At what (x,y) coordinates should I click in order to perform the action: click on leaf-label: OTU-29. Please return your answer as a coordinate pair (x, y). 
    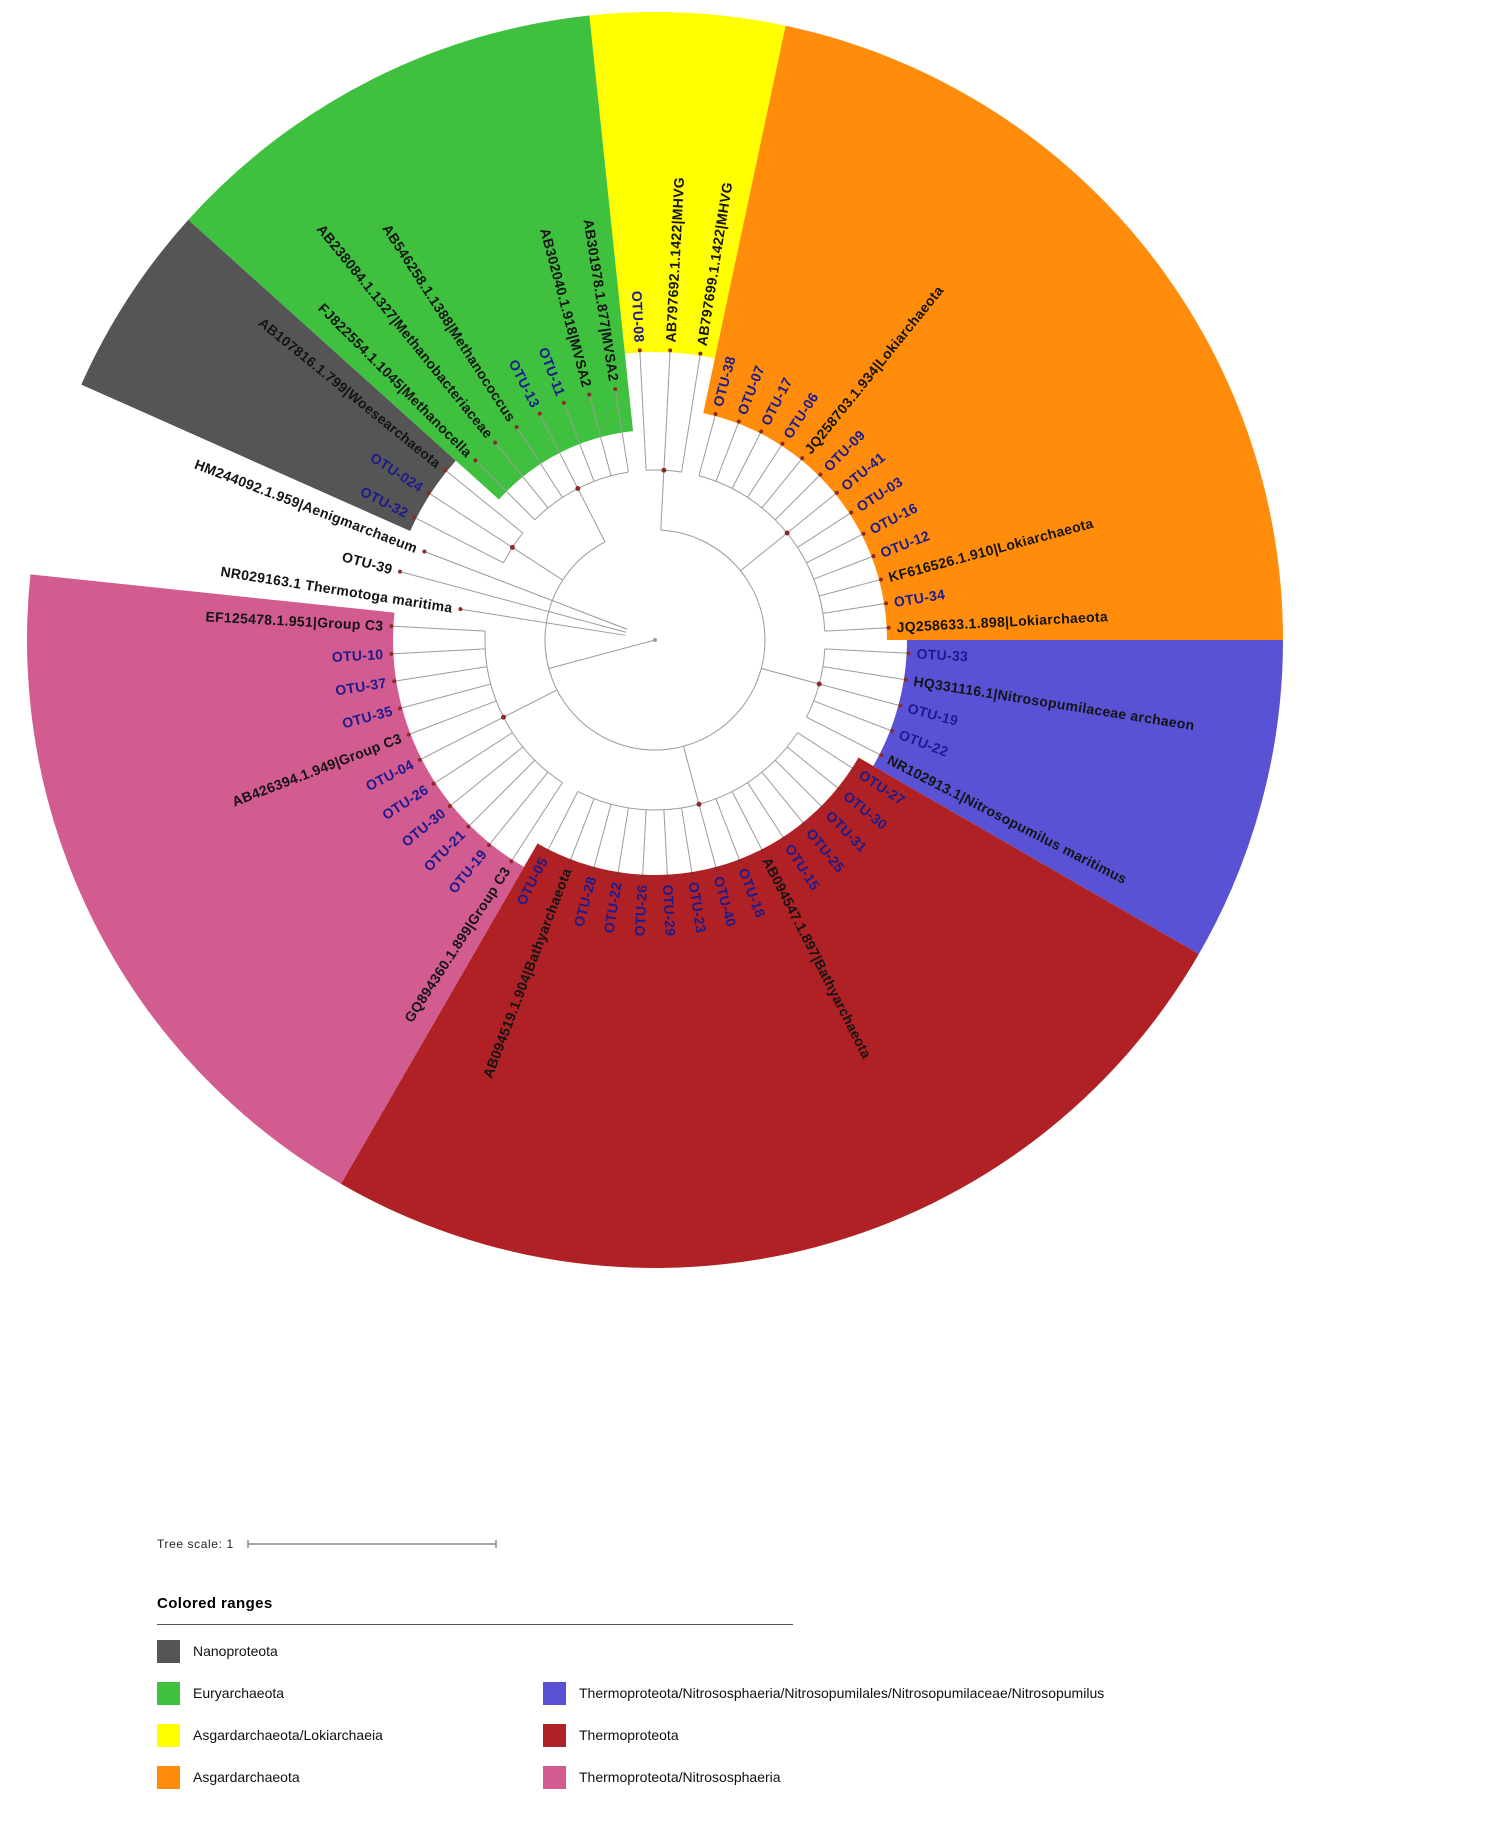
    Looking at the image, I should click on (669, 910).